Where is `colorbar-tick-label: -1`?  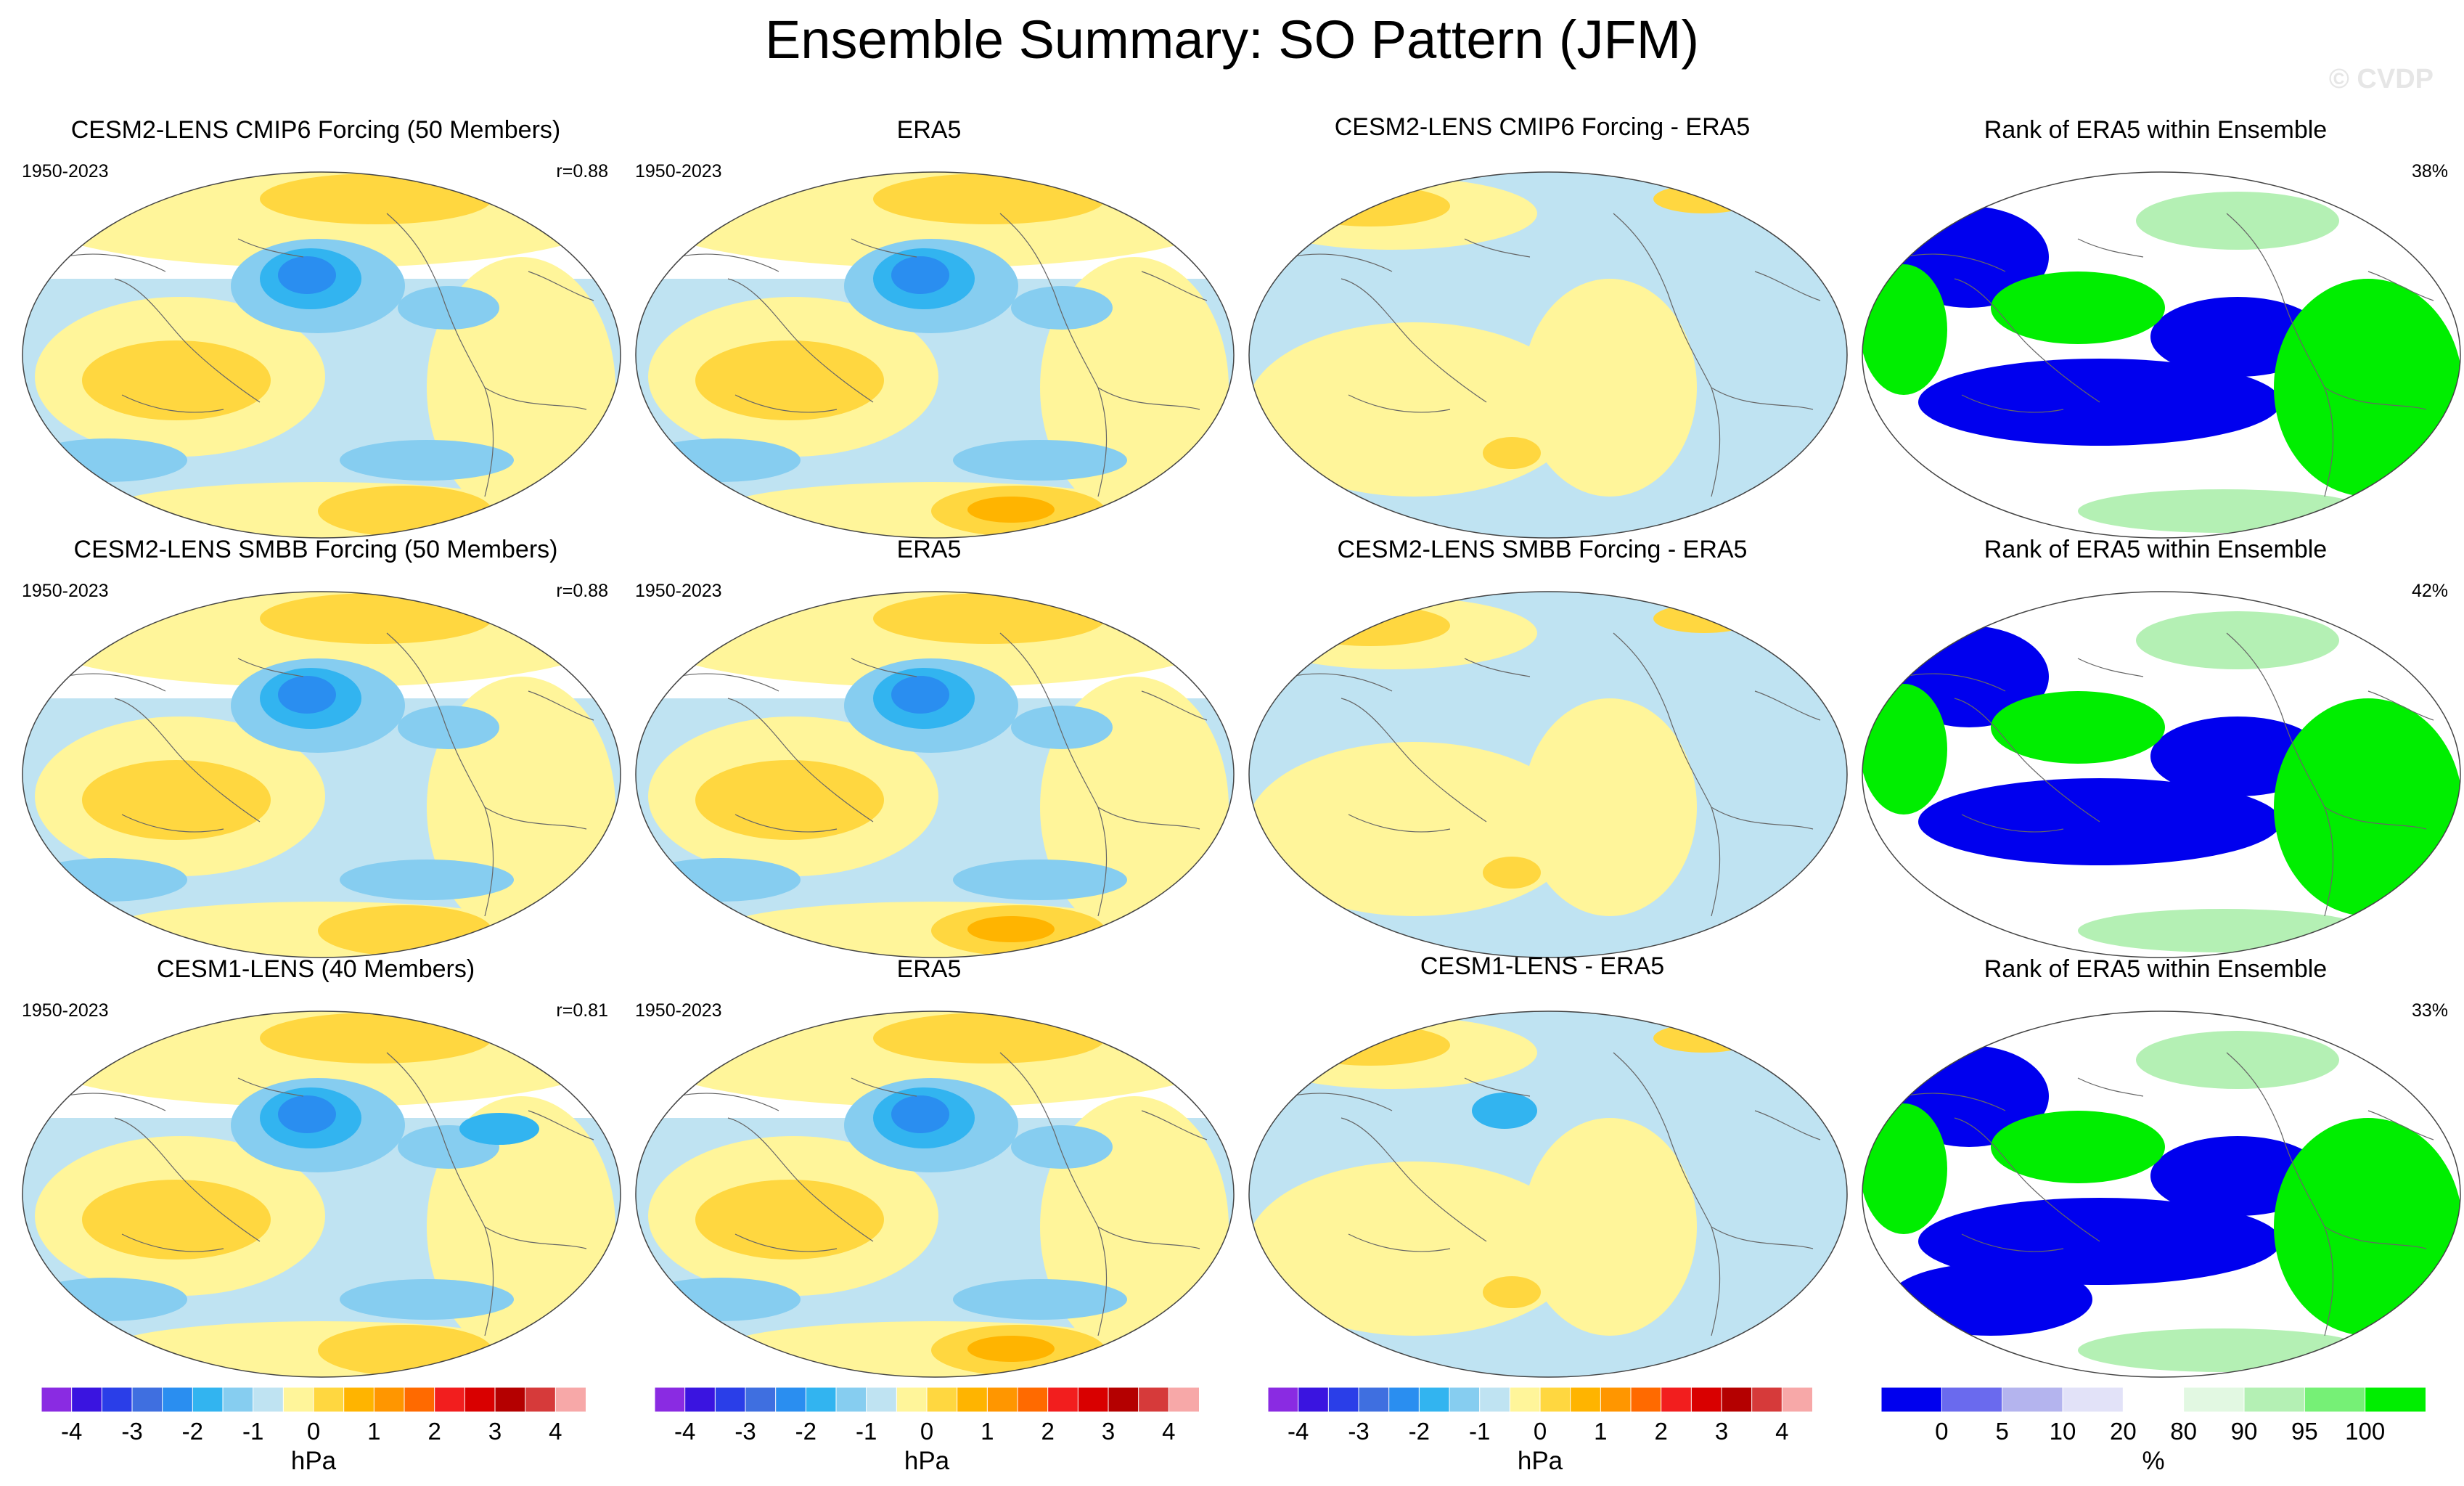 colorbar-tick-label: -1 is located at coordinates (1480, 1431).